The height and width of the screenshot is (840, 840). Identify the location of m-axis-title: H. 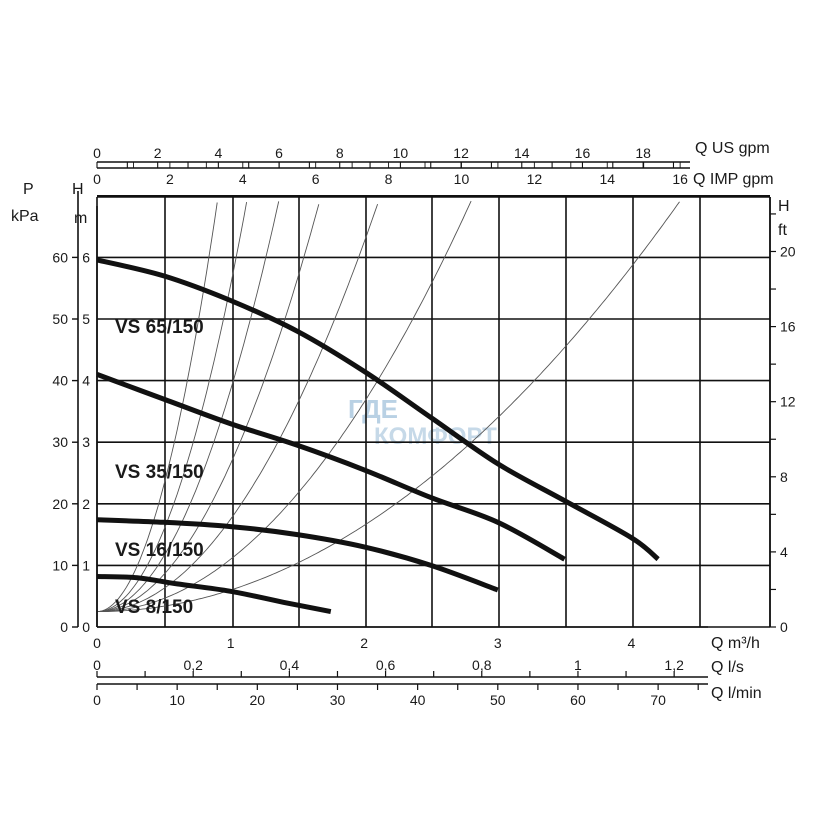
(78, 189).